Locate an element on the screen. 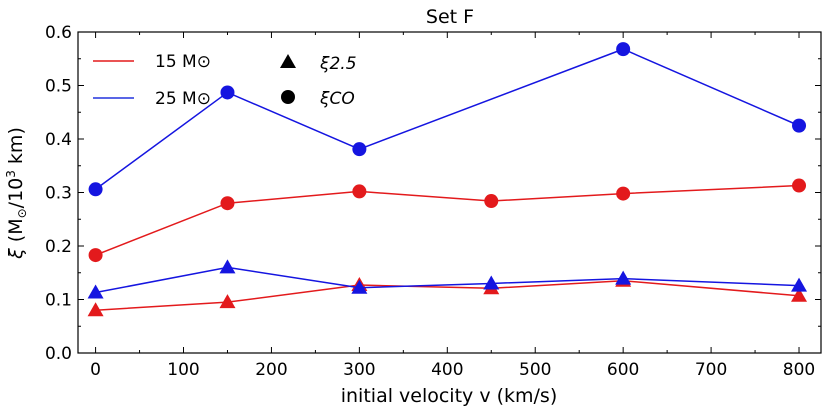 This screenshot has width=830, height=415. y-tick-label: 0.6 is located at coordinates (58, 33).